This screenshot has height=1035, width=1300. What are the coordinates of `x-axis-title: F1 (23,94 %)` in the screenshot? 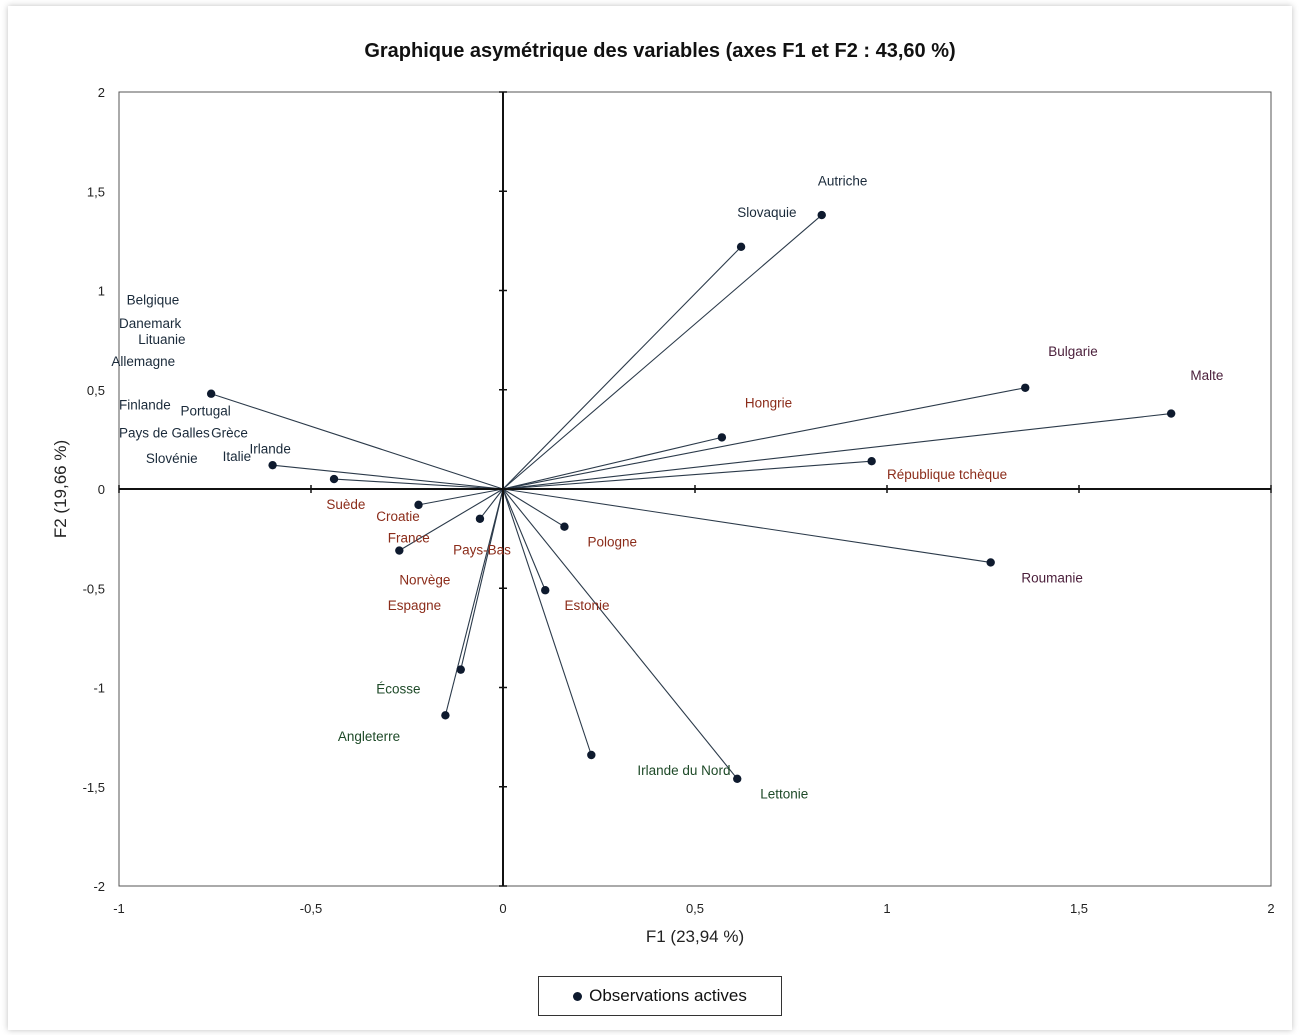 It's located at (695, 936).